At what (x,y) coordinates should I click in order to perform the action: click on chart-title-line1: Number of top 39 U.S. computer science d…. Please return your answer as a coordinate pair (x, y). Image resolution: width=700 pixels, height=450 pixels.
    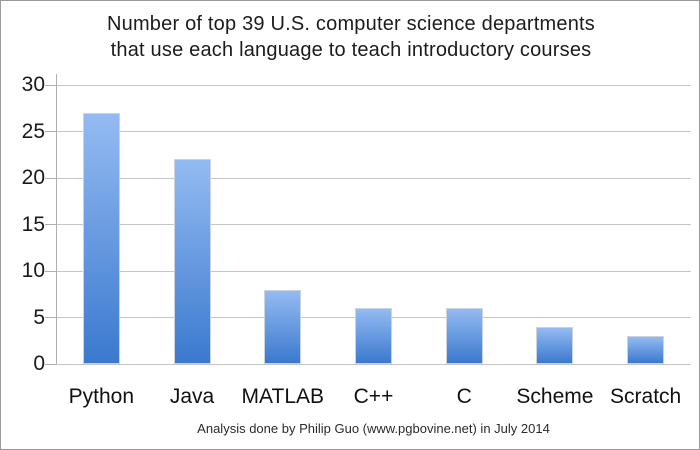
    Looking at the image, I should click on (350, 24).